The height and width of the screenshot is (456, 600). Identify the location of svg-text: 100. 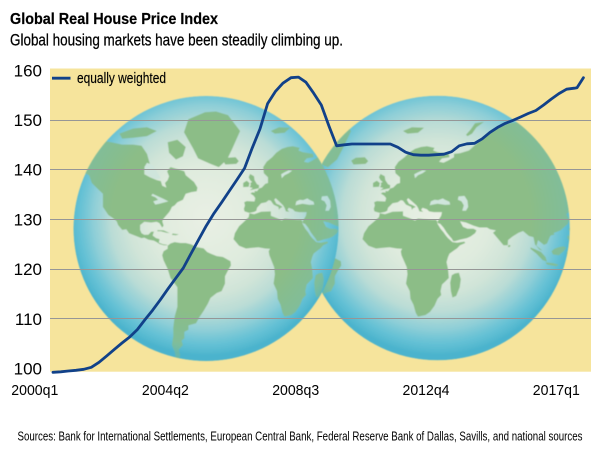
(28, 368).